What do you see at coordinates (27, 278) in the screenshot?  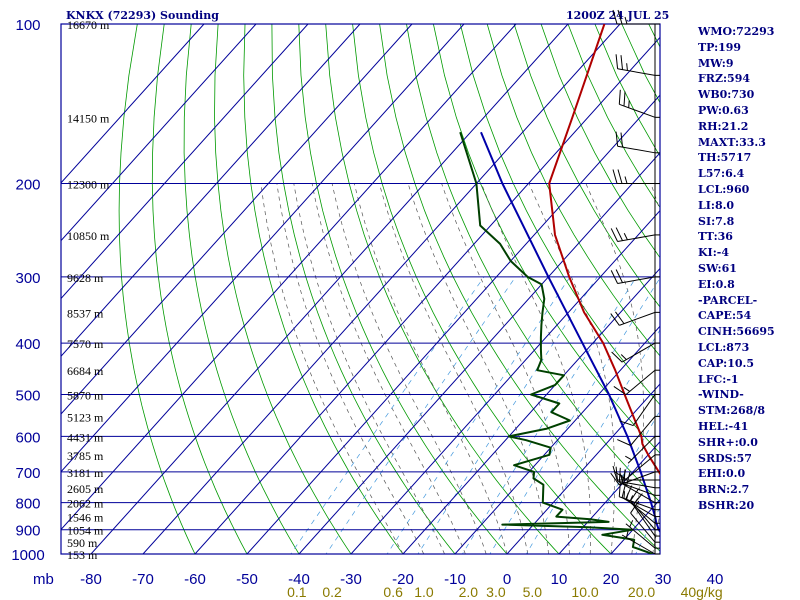 I see `pressure-tick-label: 300` at bounding box center [27, 278].